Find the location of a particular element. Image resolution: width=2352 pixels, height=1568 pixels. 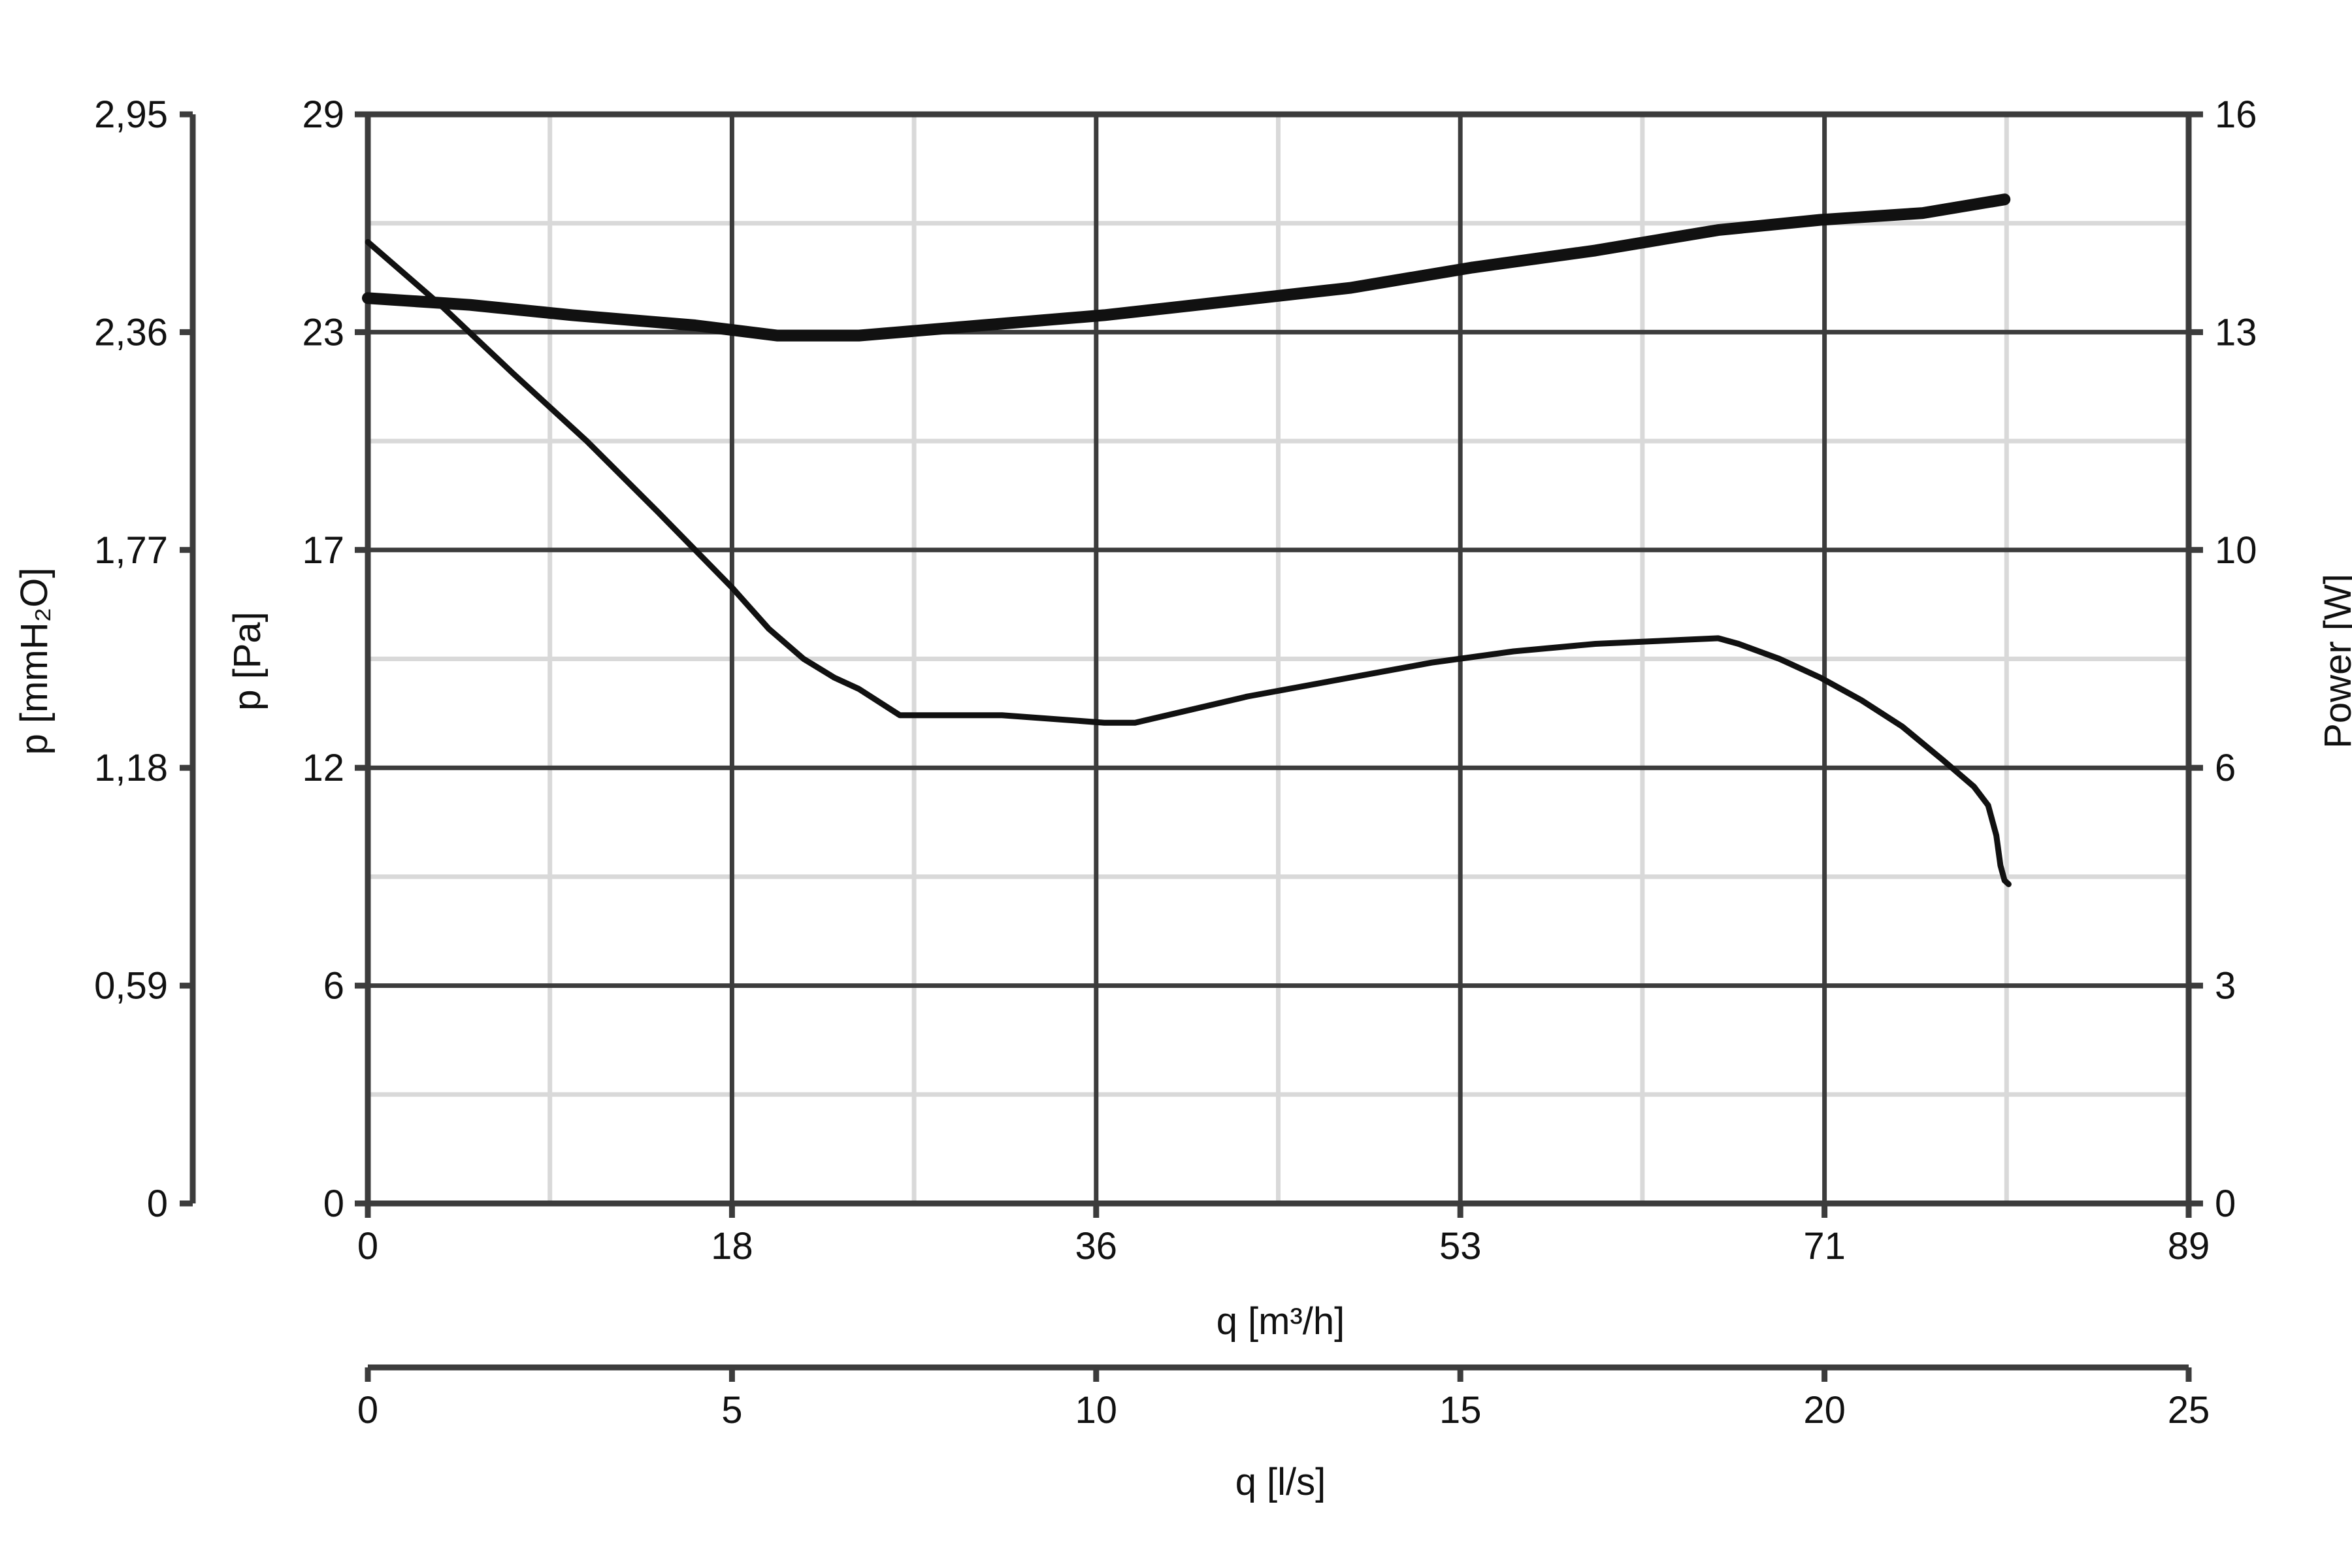

power-curve is located at coordinates (1186, 267).